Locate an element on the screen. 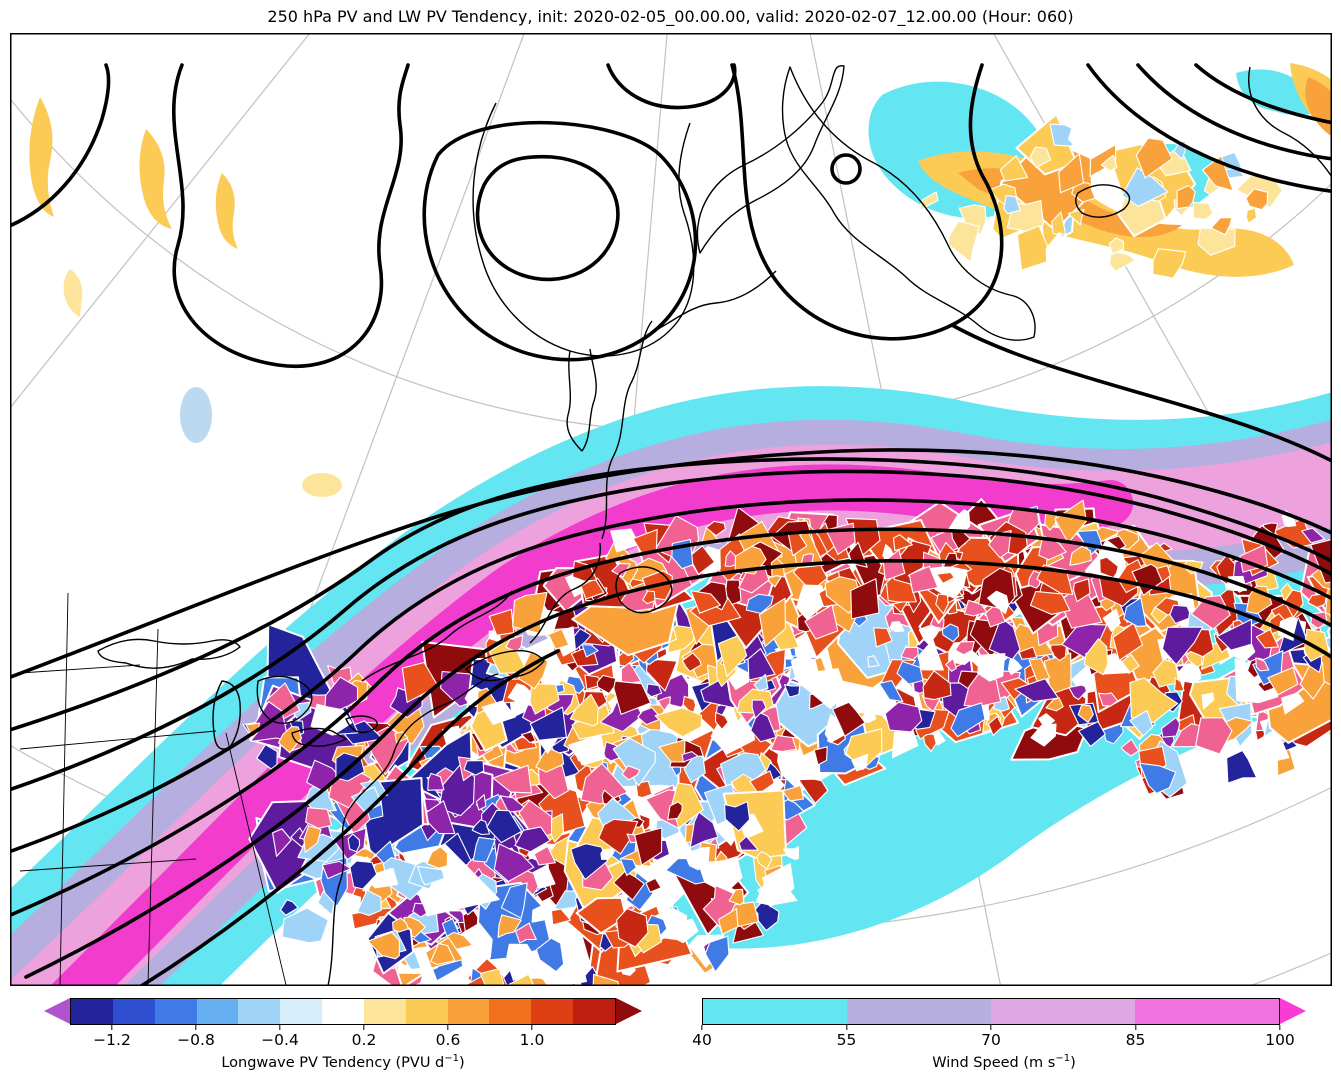 This screenshot has width=1341, height=1084. colorbar-under-arrow is located at coordinates (57, 1011).